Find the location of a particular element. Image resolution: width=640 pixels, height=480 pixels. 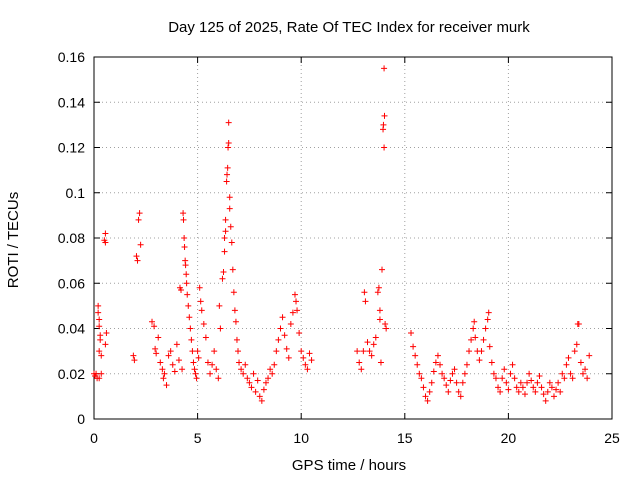

x-tick-label: 15 is located at coordinates (405, 438).